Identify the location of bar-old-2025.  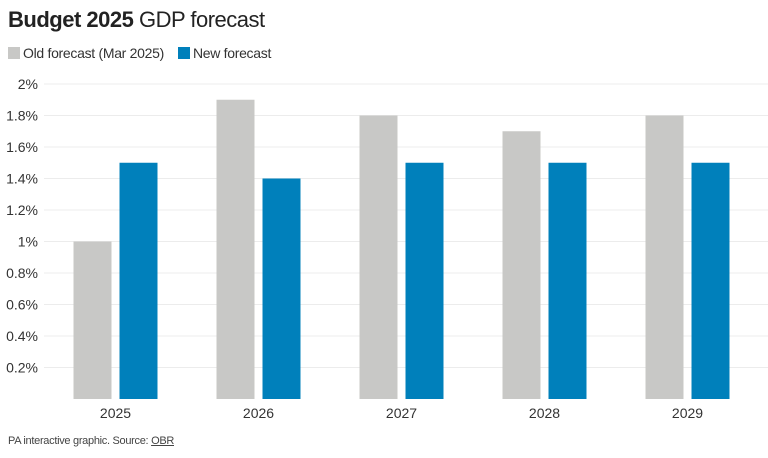
(92, 320).